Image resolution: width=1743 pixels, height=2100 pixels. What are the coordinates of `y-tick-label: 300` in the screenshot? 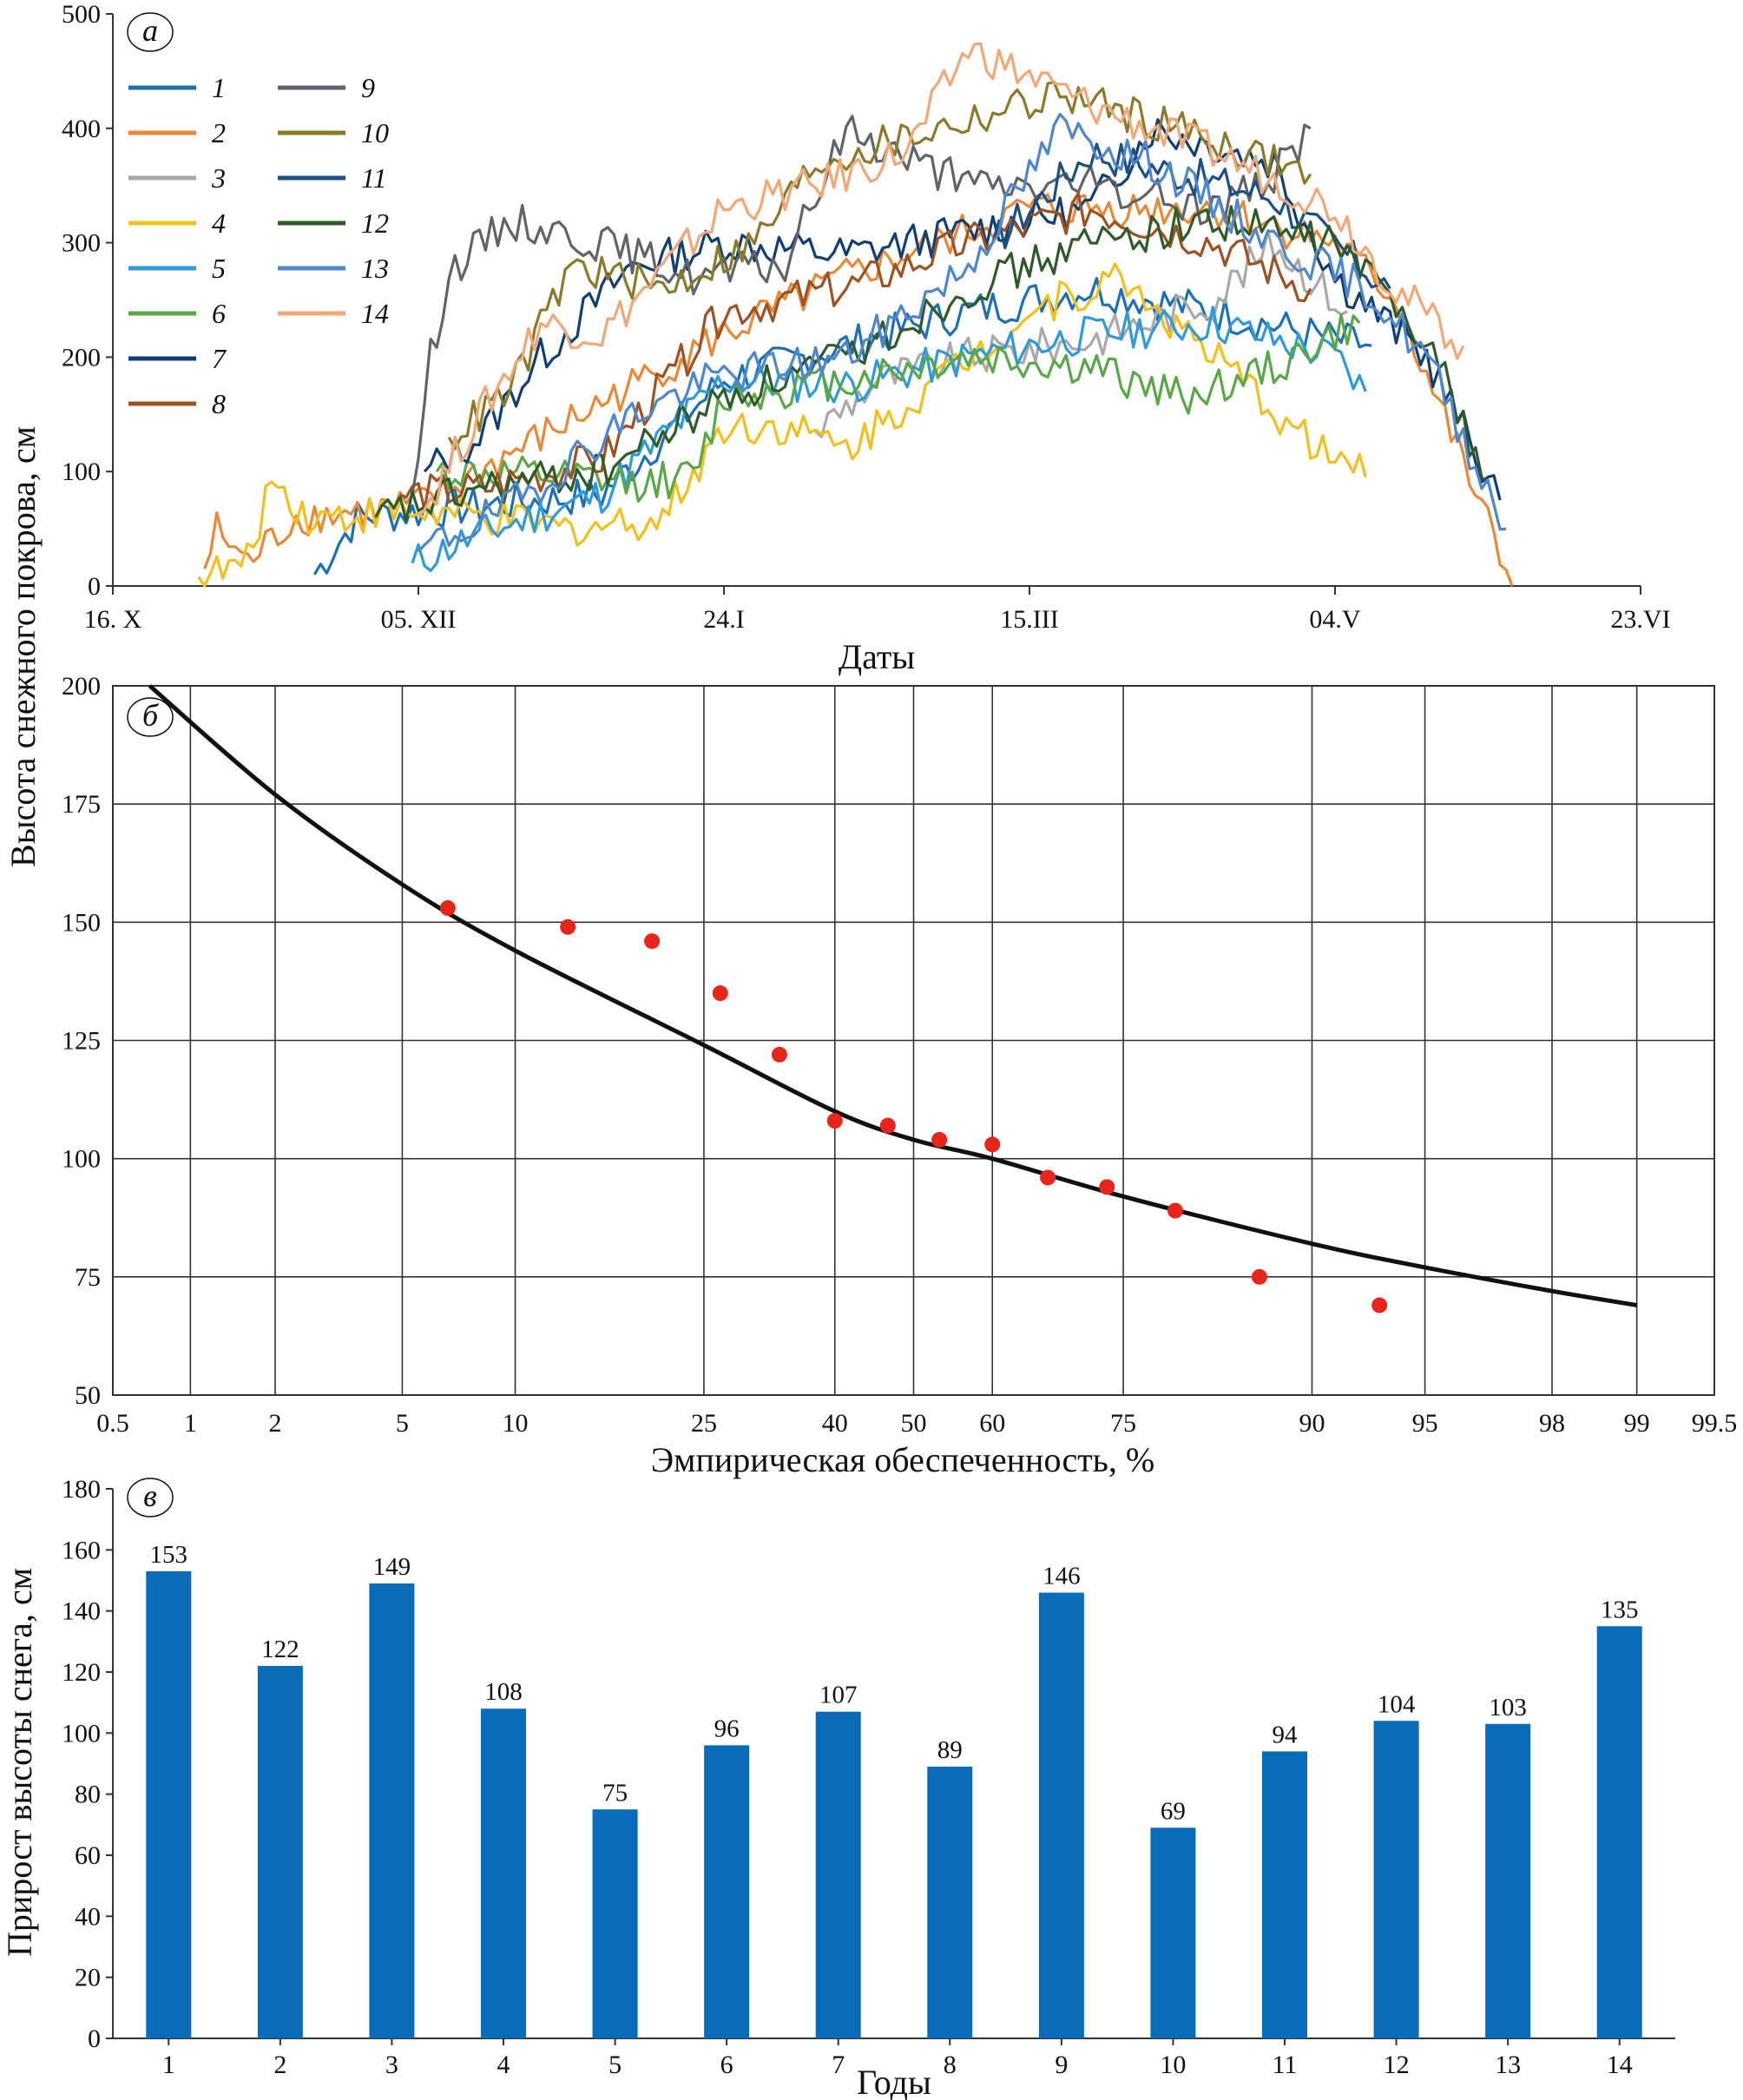 It's located at (81, 243).